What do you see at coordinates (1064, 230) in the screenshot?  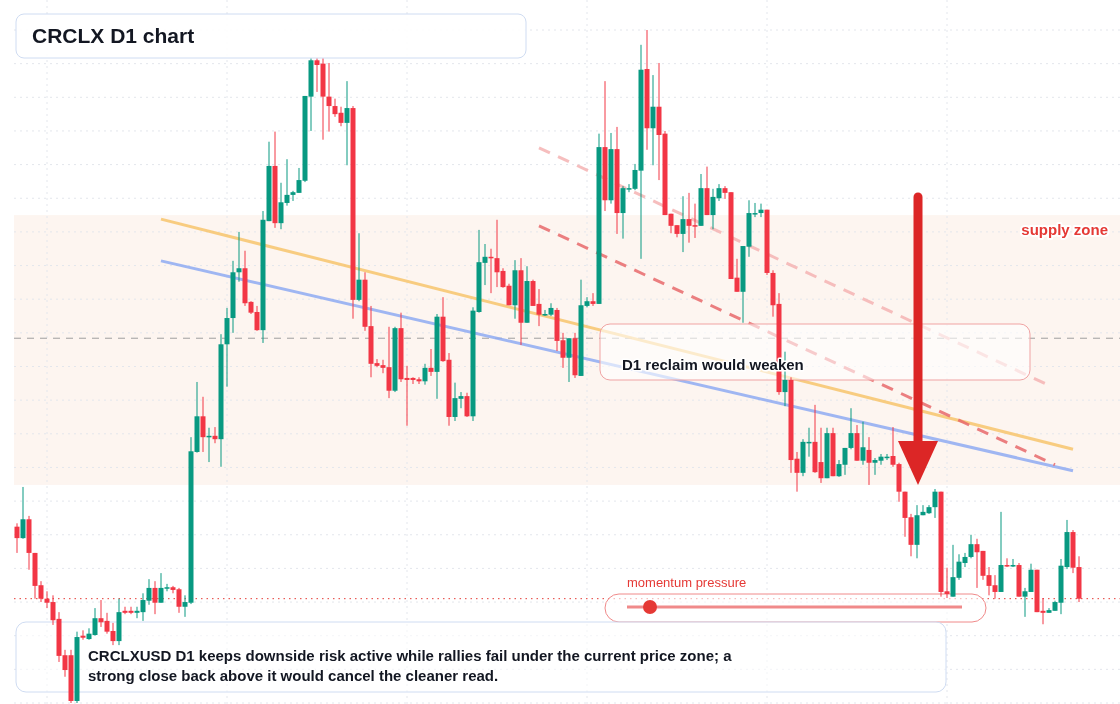 I see `band-label: supply zone` at bounding box center [1064, 230].